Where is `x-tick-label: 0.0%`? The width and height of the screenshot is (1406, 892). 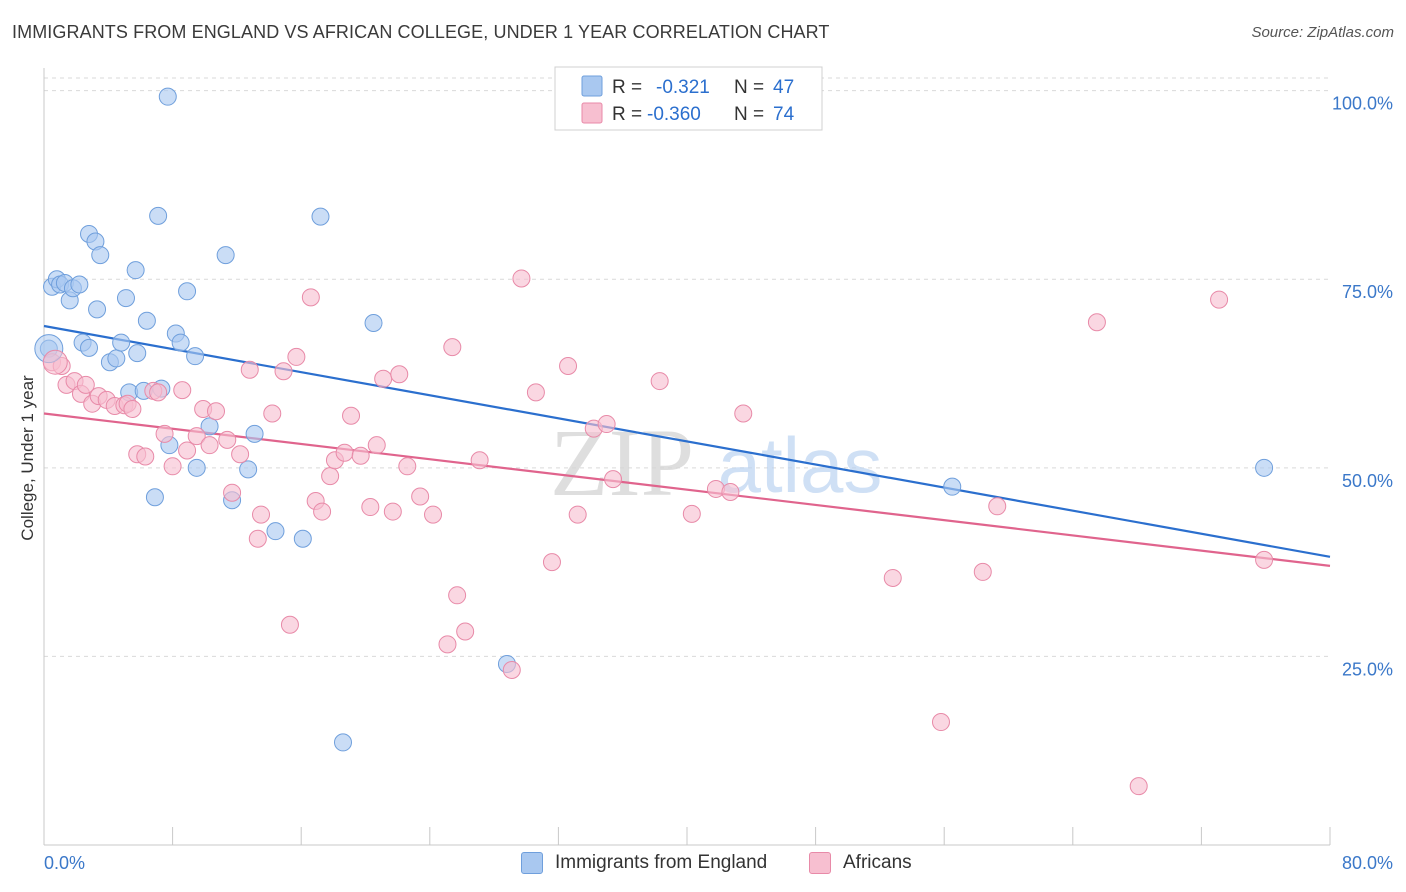
x-tick-label: 0.0% is located at coordinates (64, 863).